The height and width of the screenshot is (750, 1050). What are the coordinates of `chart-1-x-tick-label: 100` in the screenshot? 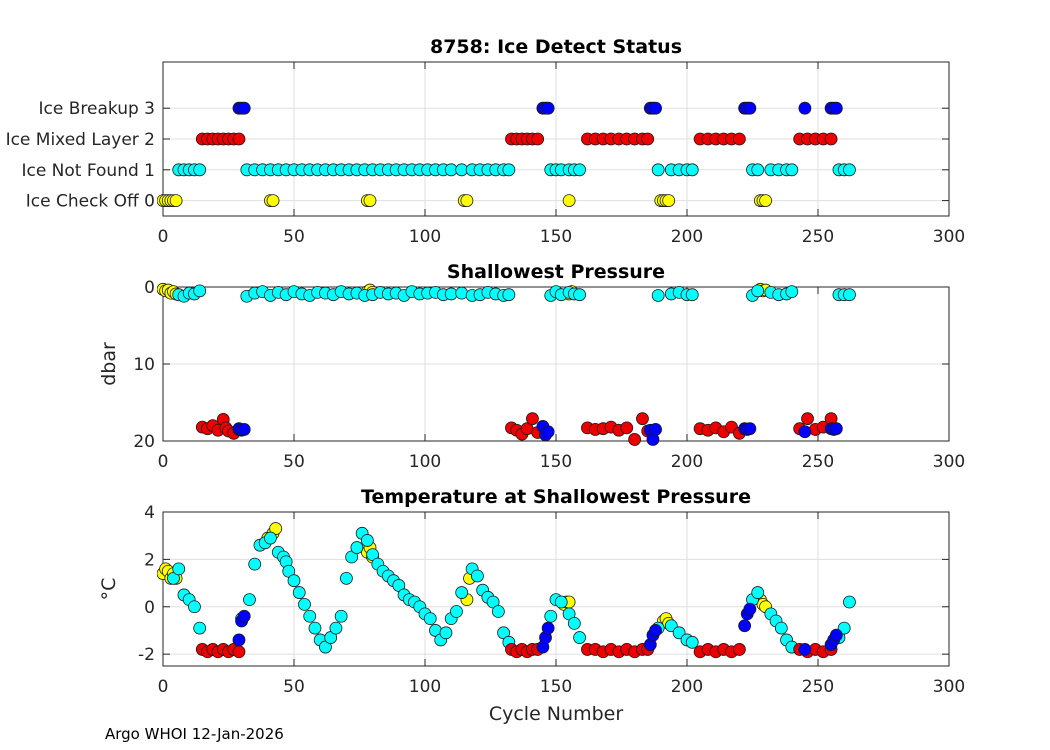 It's located at (425, 462).